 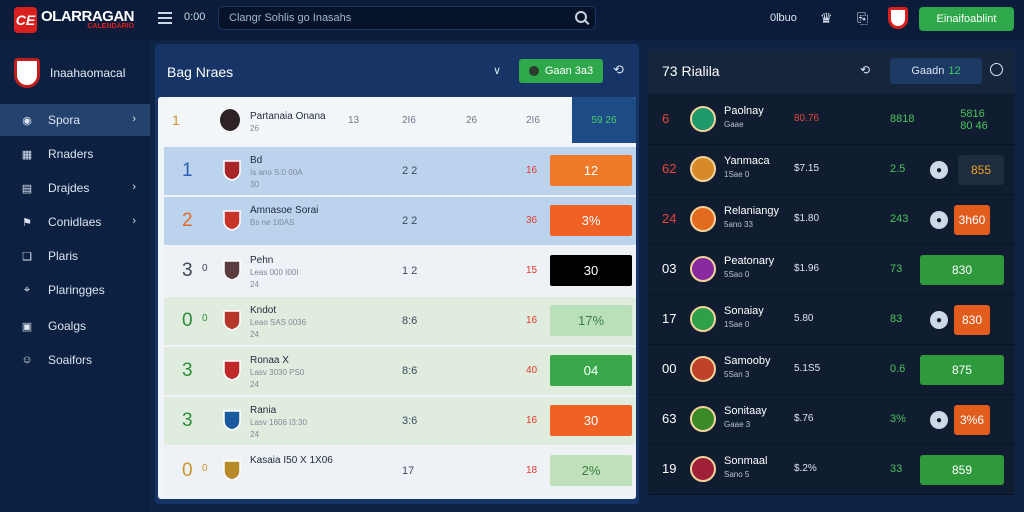 I want to click on row-stat: 18, so click(x=532, y=470).